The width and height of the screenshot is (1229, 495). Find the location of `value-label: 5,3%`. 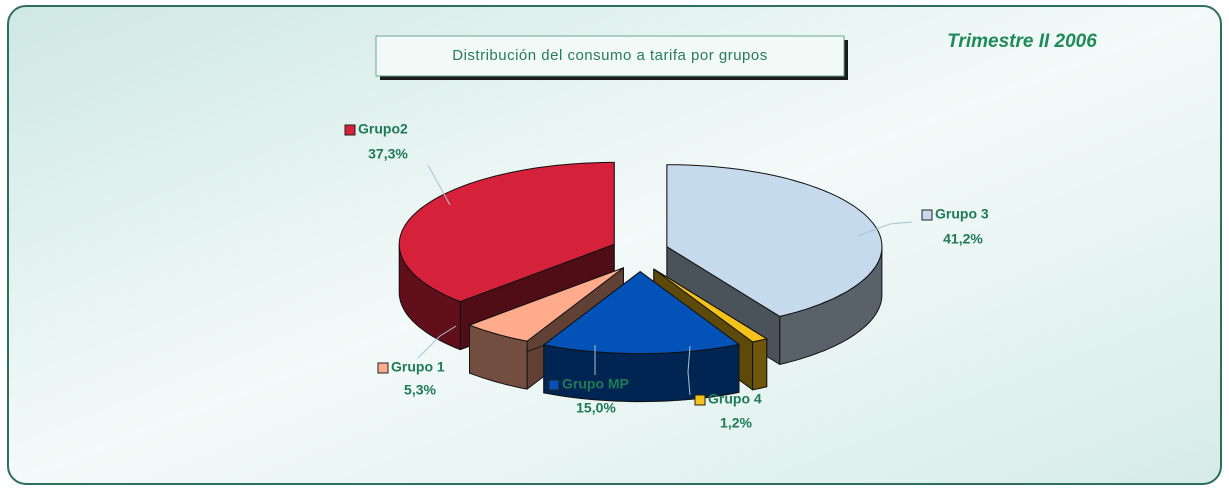

value-label: 5,3% is located at coordinates (420, 390).